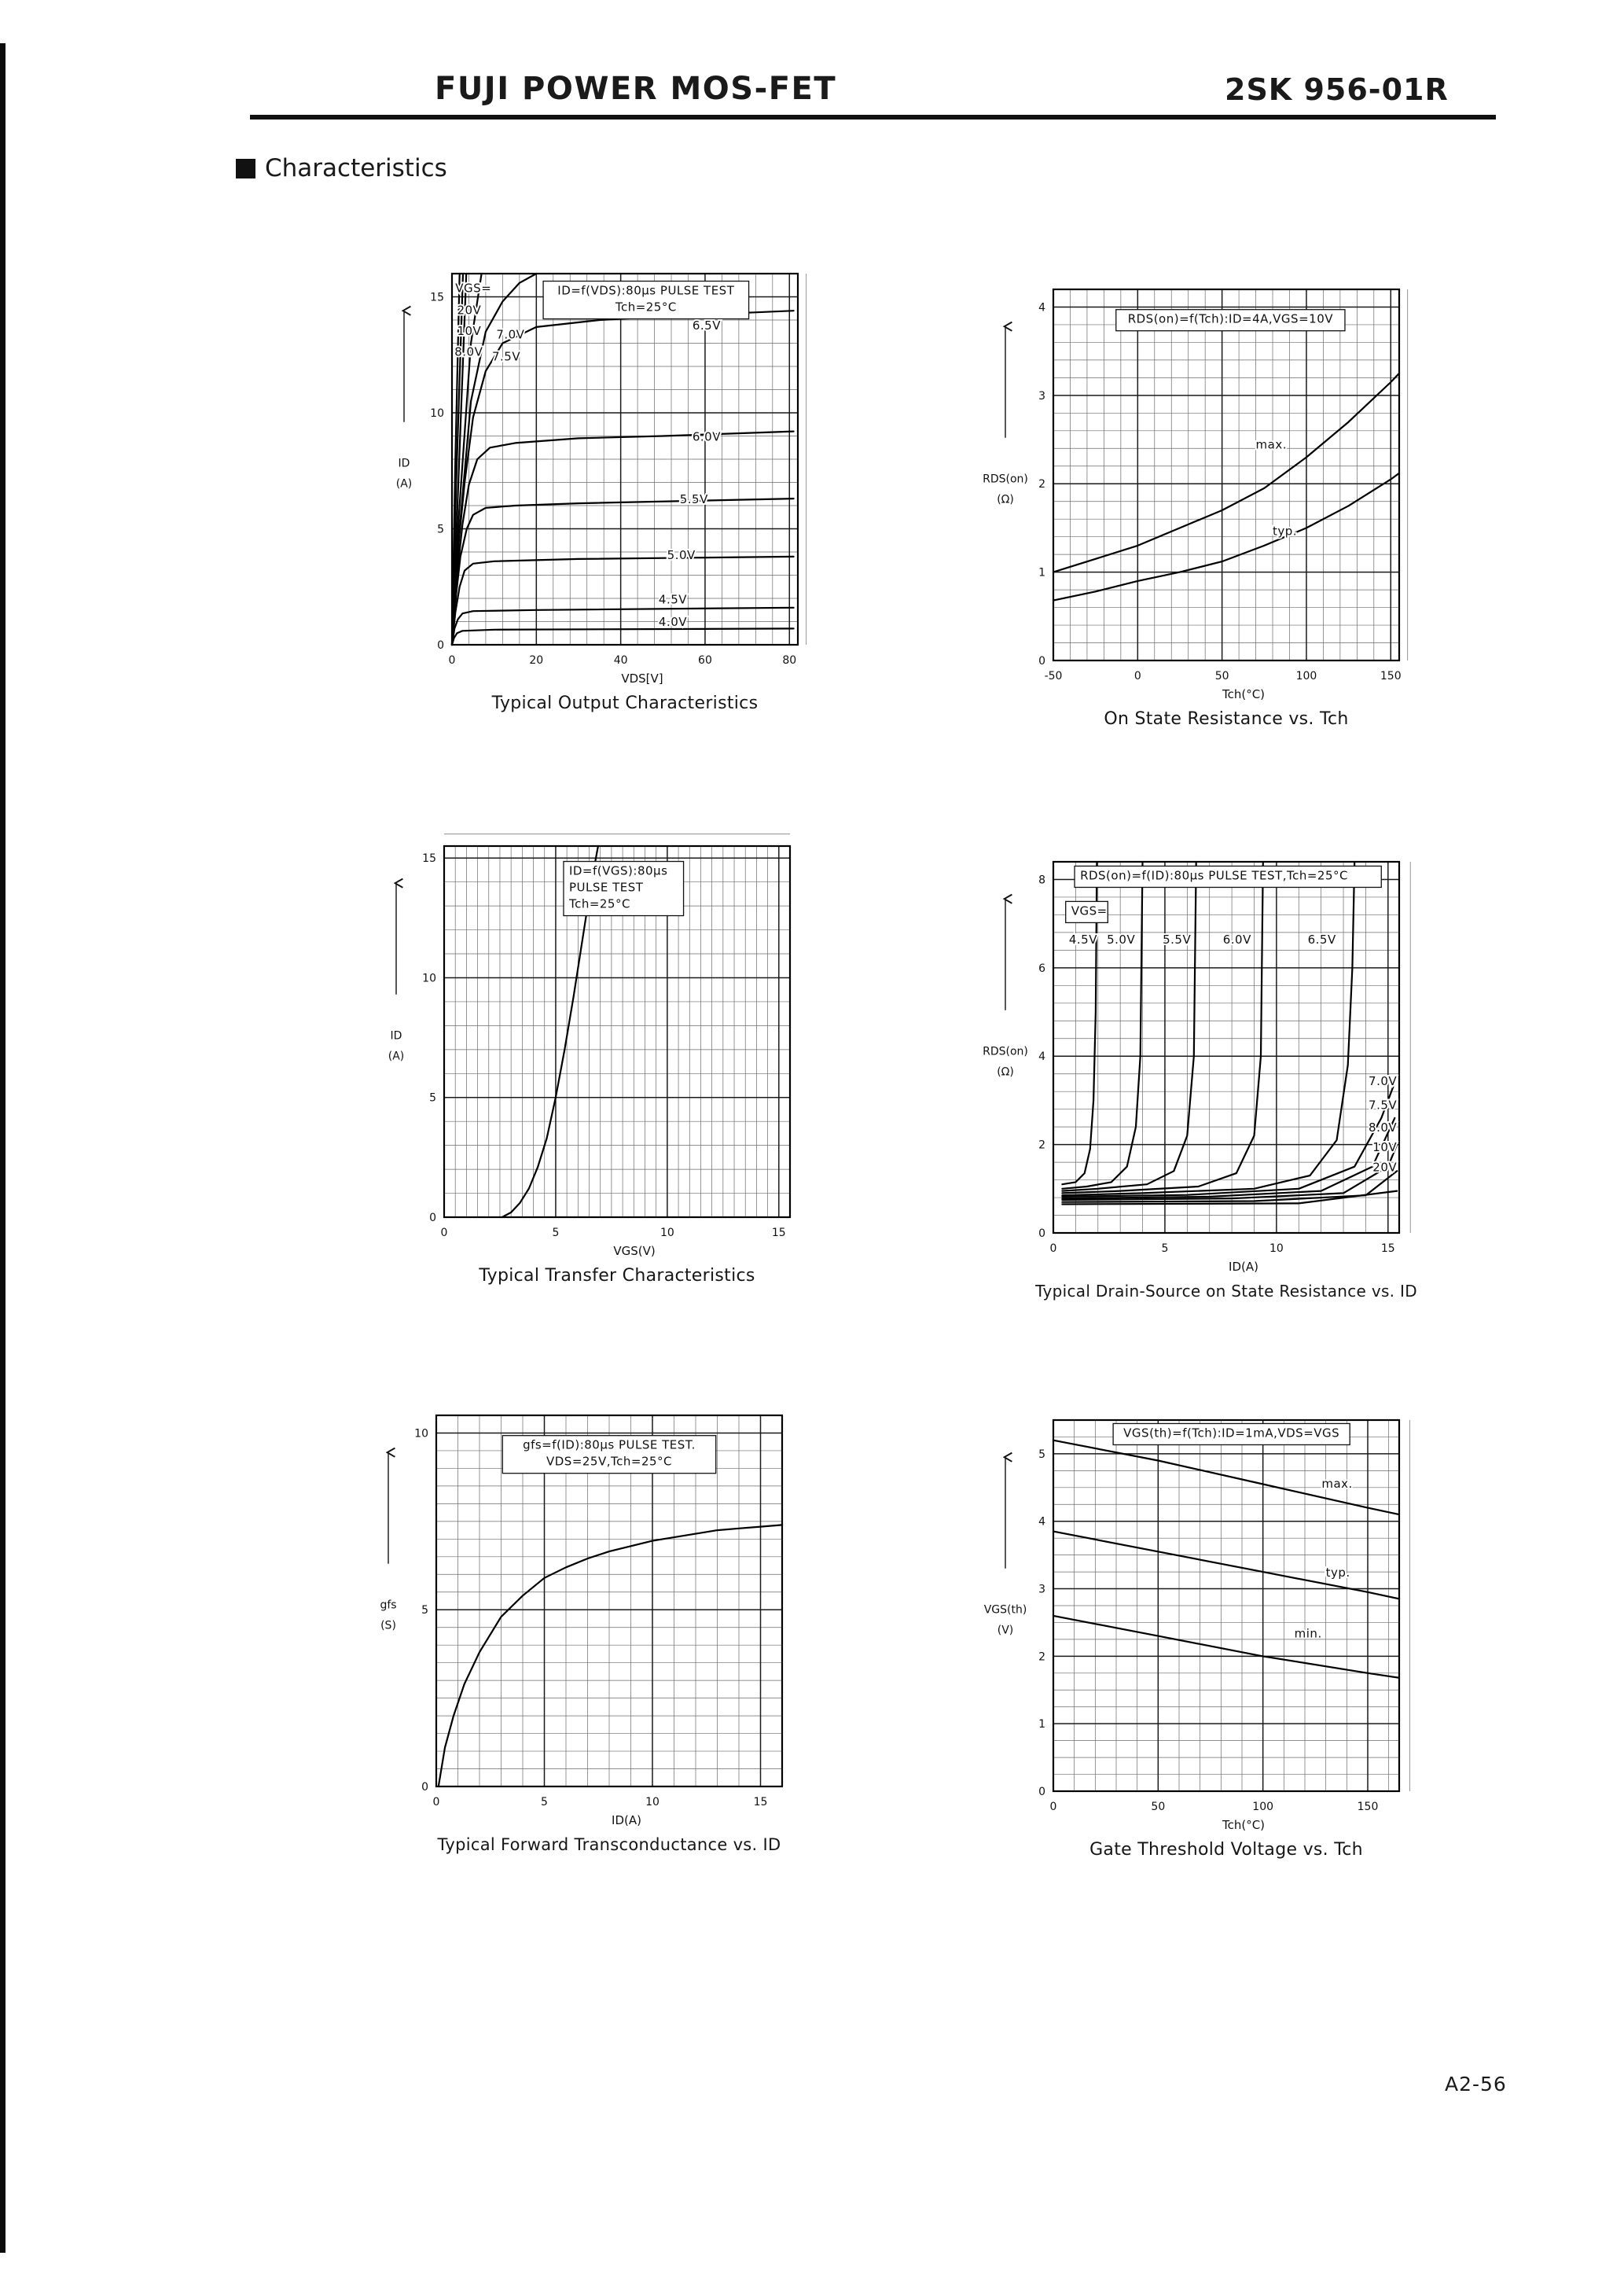 The image size is (1624, 2296). Describe the element at coordinates (636, 89) in the screenshot. I see `document-title: FUJI POWER MOS-FET` at that location.